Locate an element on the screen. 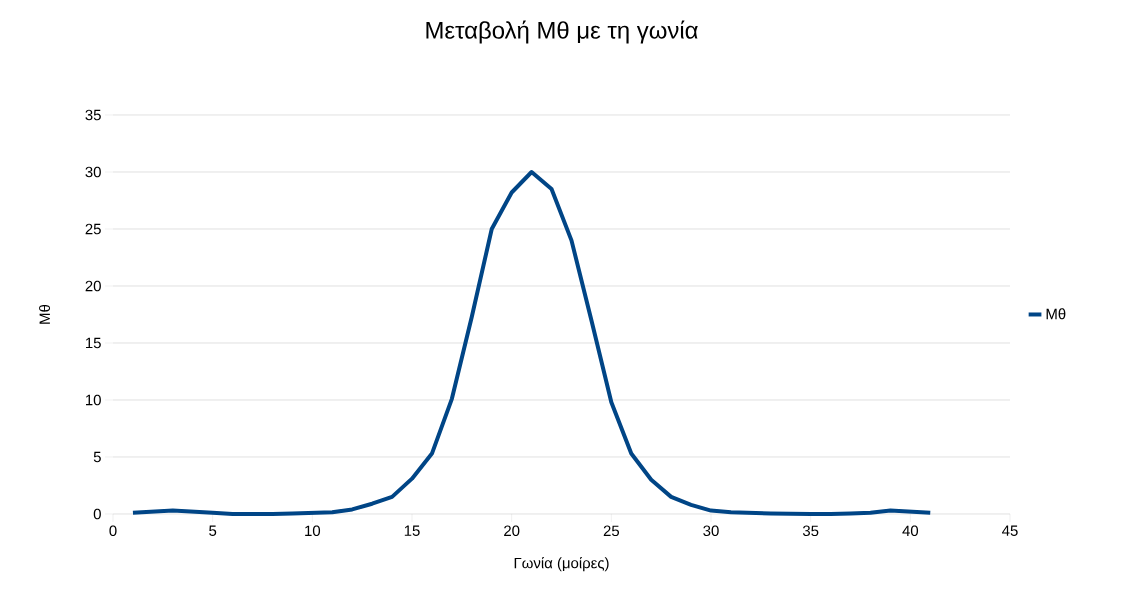 Image resolution: width=1148 pixels, height=614 pixels. y-tick-label: 5 is located at coordinates (97, 457).